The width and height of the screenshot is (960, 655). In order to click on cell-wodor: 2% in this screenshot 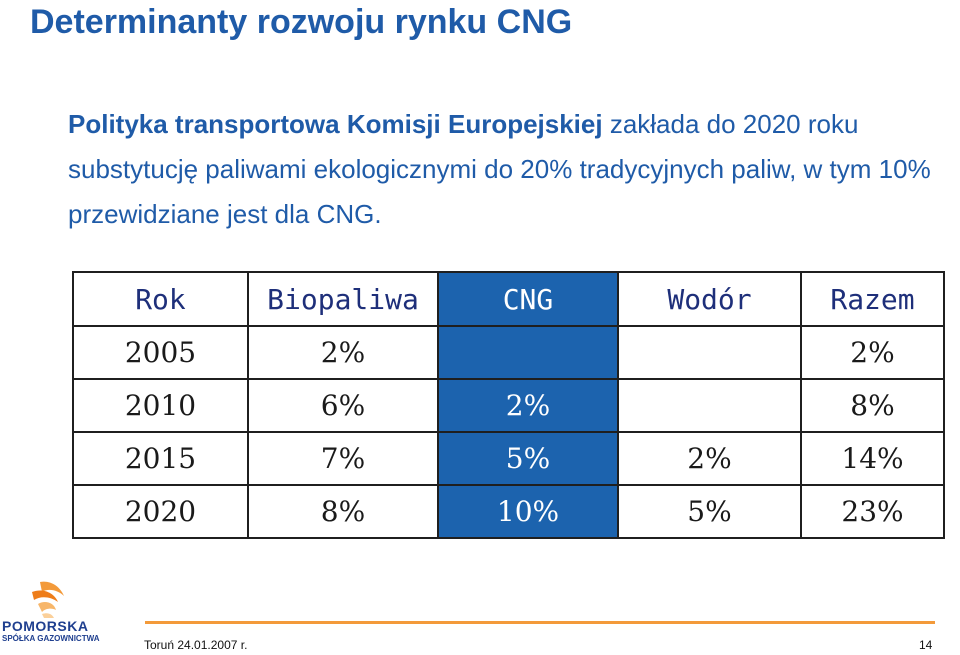, I will do `click(709, 458)`.